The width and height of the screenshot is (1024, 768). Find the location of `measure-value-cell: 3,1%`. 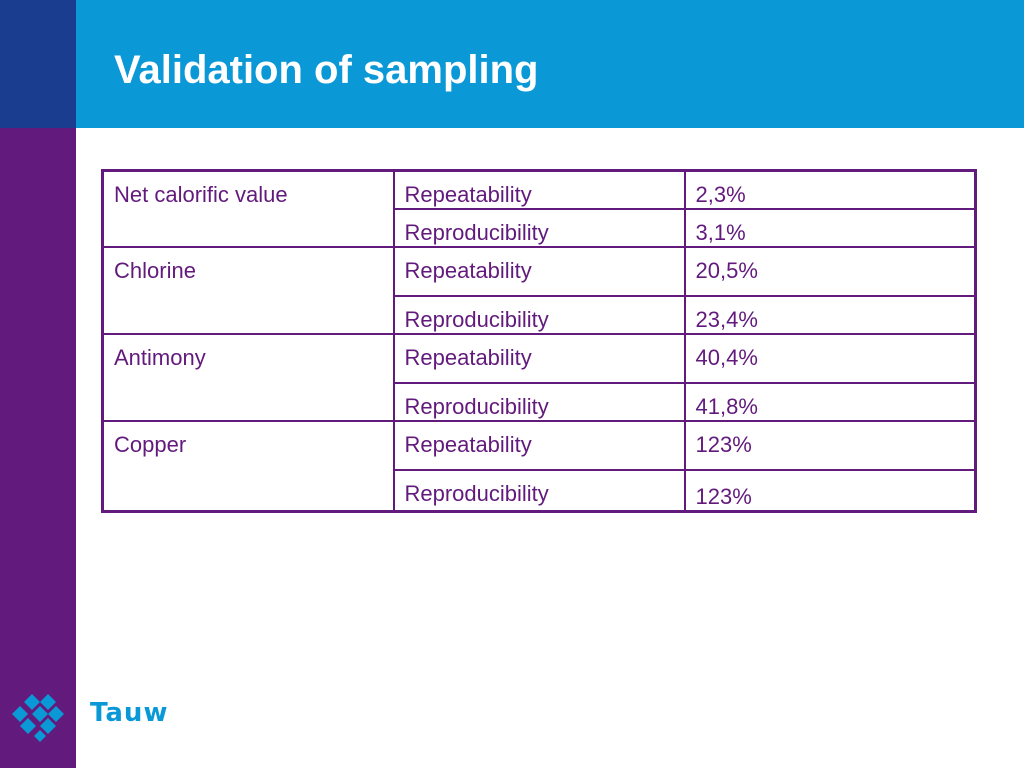

measure-value-cell: 3,1% is located at coordinates (830, 228).